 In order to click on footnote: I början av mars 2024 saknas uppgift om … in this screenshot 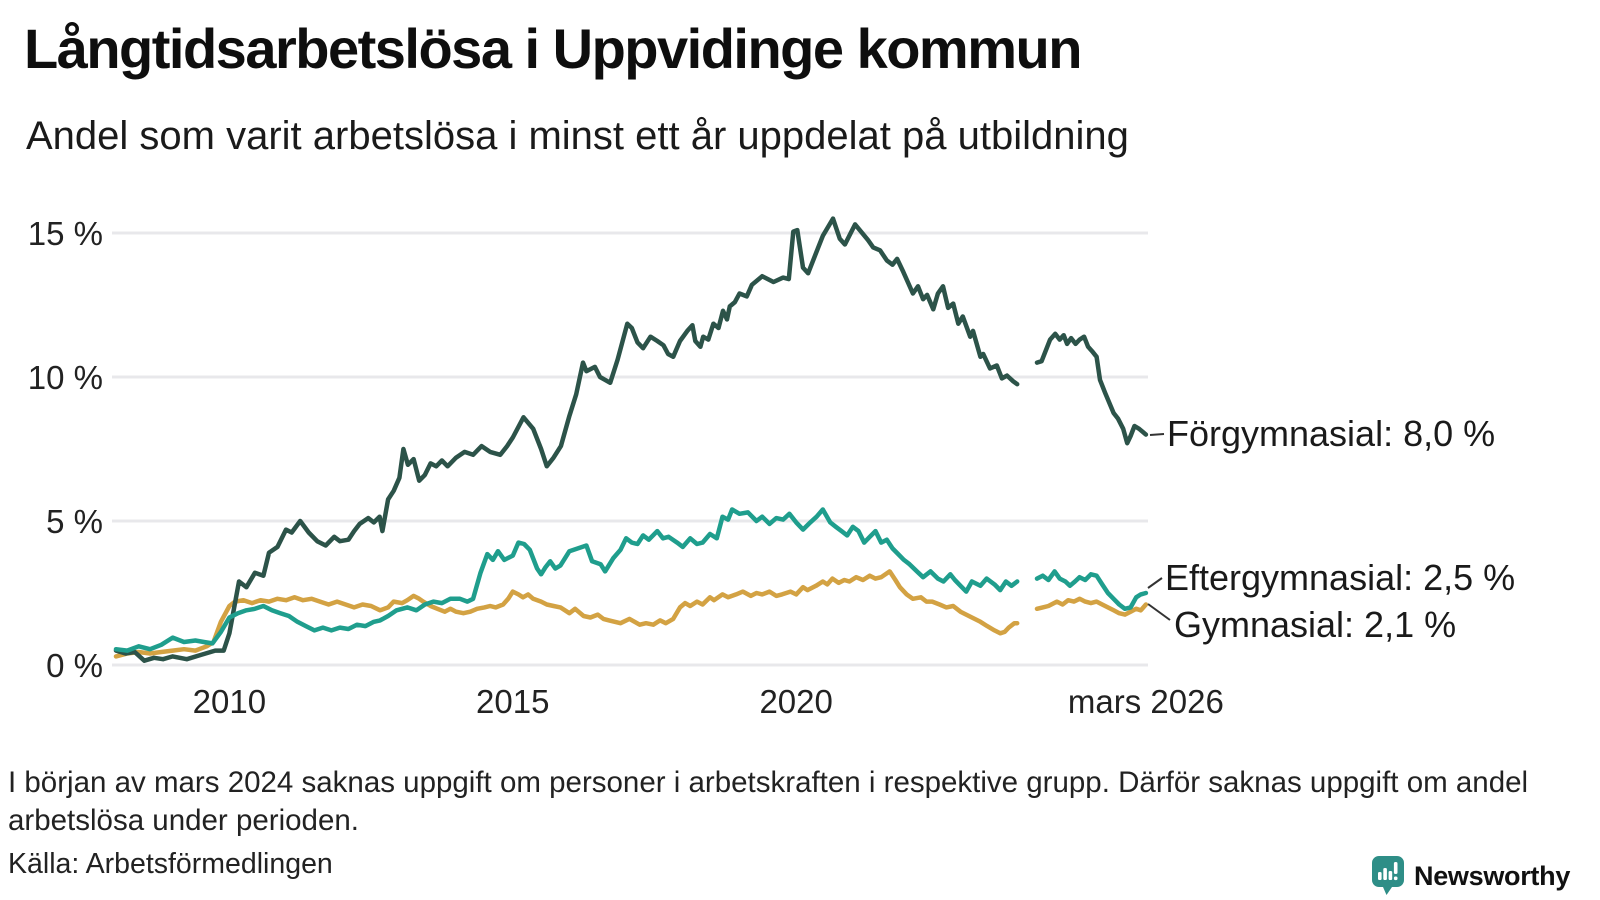, I will do `click(768, 801)`.